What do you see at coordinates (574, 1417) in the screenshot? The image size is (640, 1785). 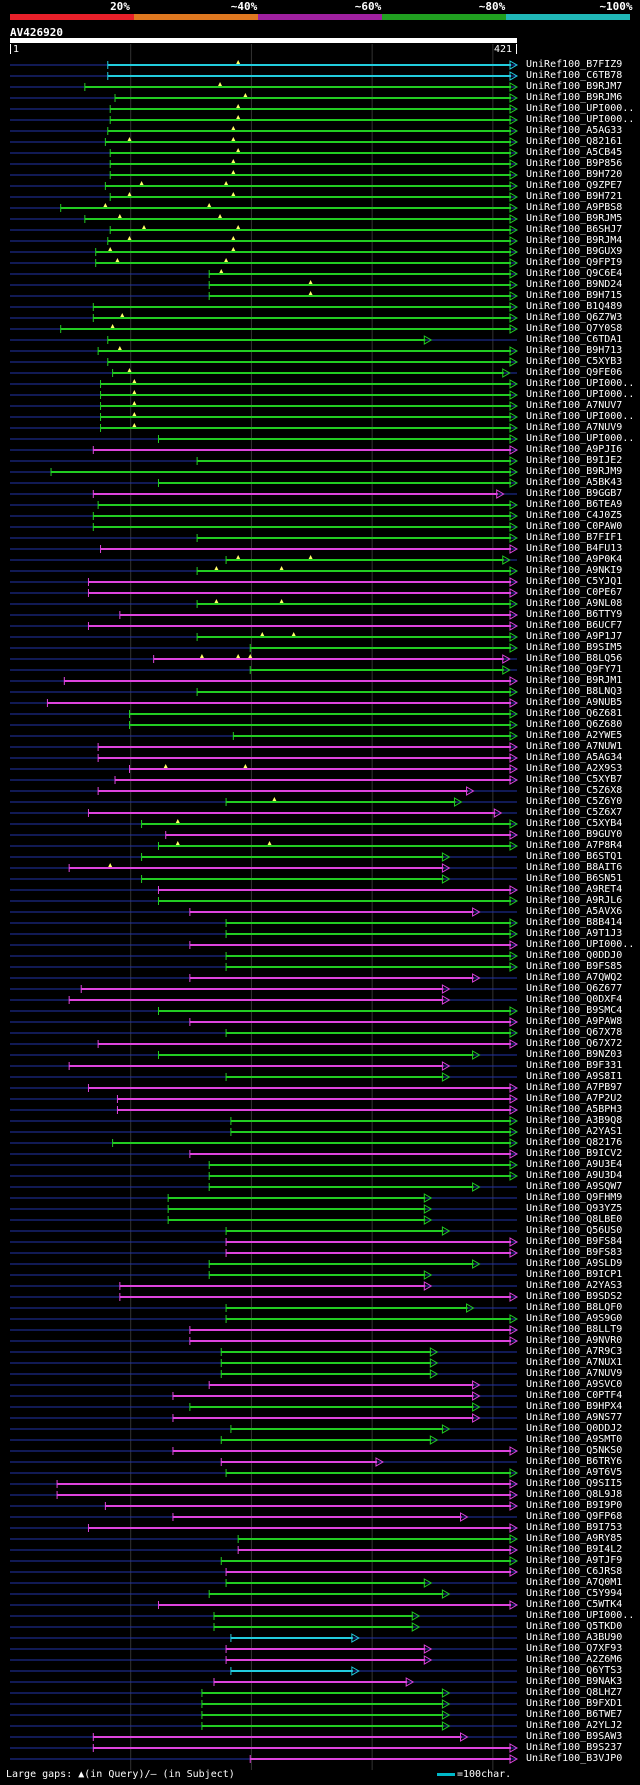 I see `hit-label: UniRef100_A9NS77` at bounding box center [574, 1417].